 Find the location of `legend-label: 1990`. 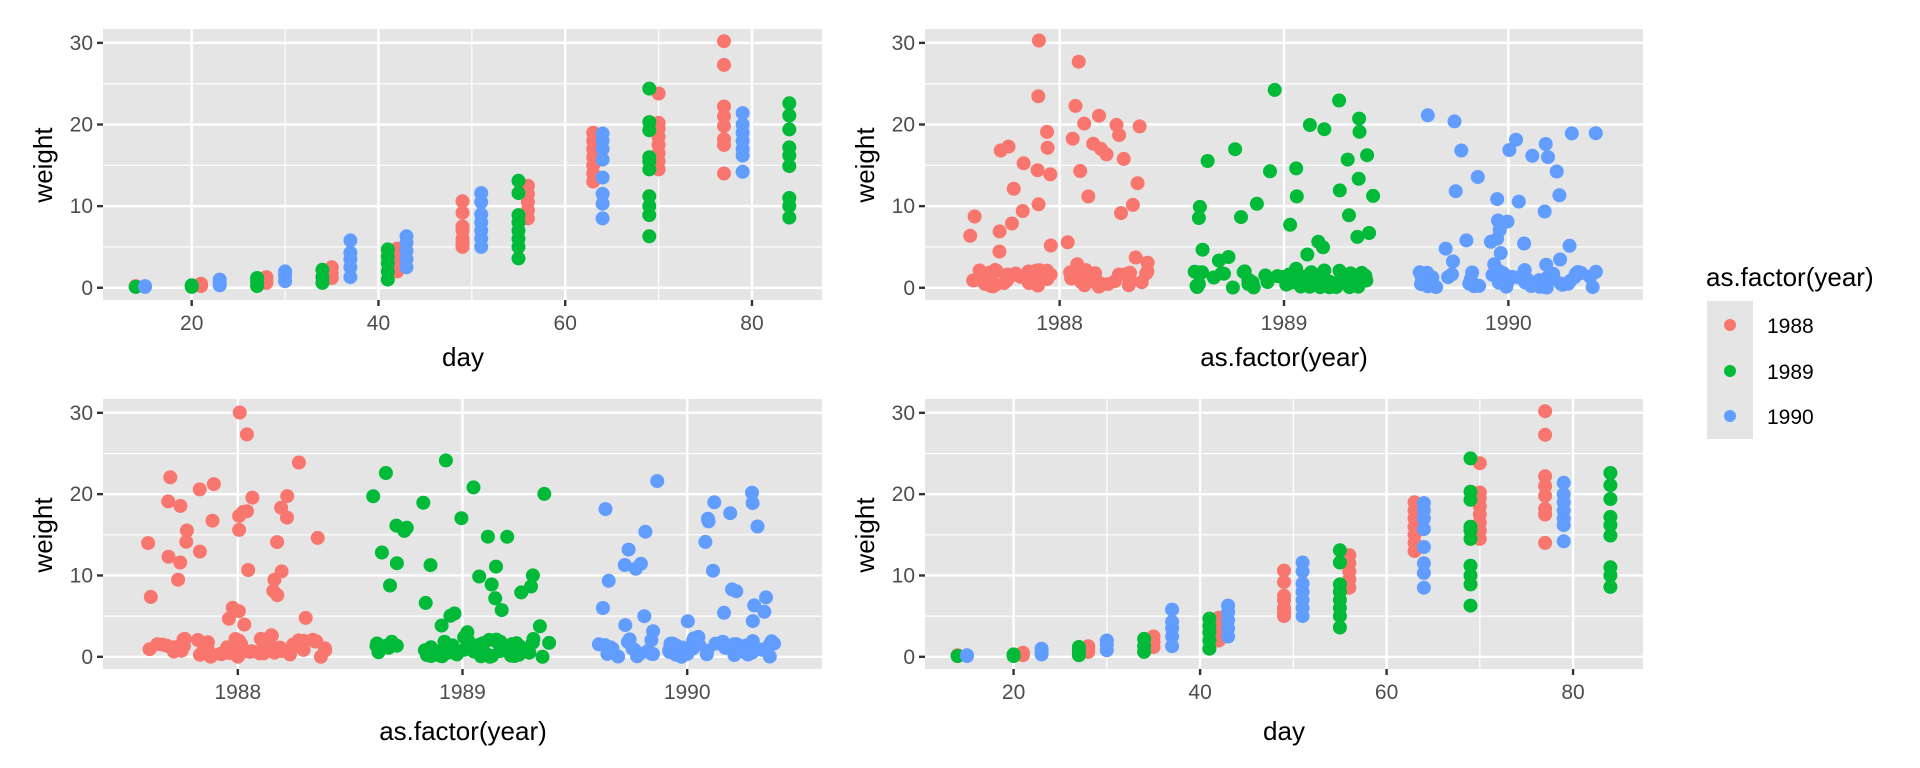

legend-label: 1990 is located at coordinates (1790, 417).